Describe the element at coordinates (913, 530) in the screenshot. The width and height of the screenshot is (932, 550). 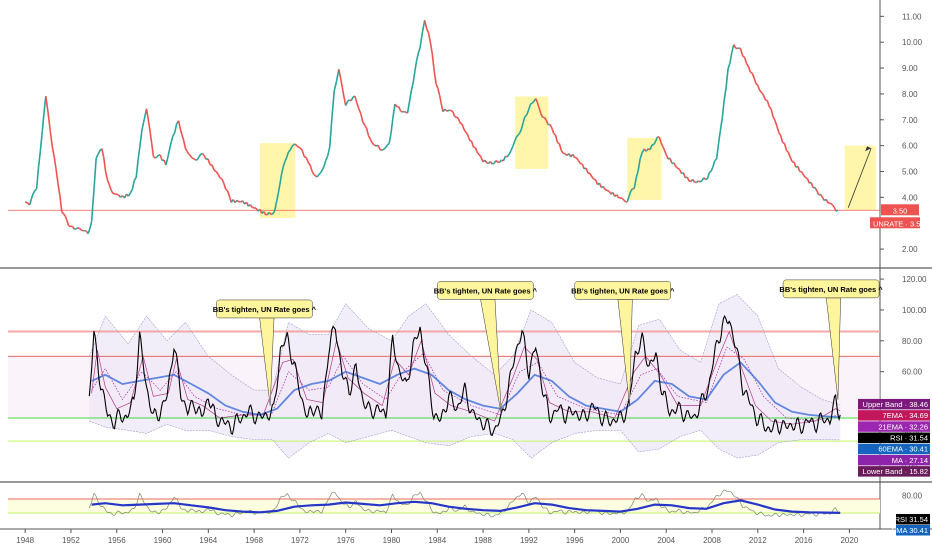
I see `osc-value-tag-ema` at that location.